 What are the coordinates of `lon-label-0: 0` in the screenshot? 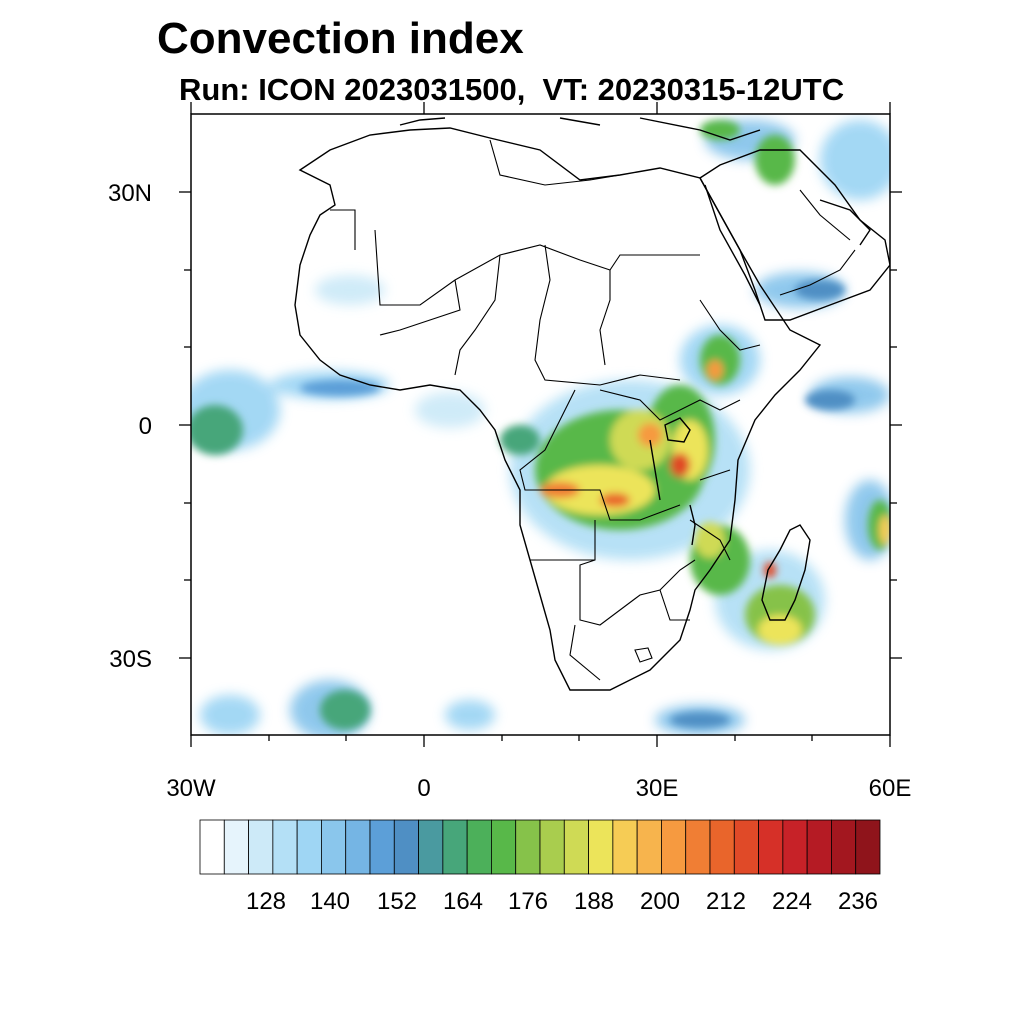 It's located at (424, 788).